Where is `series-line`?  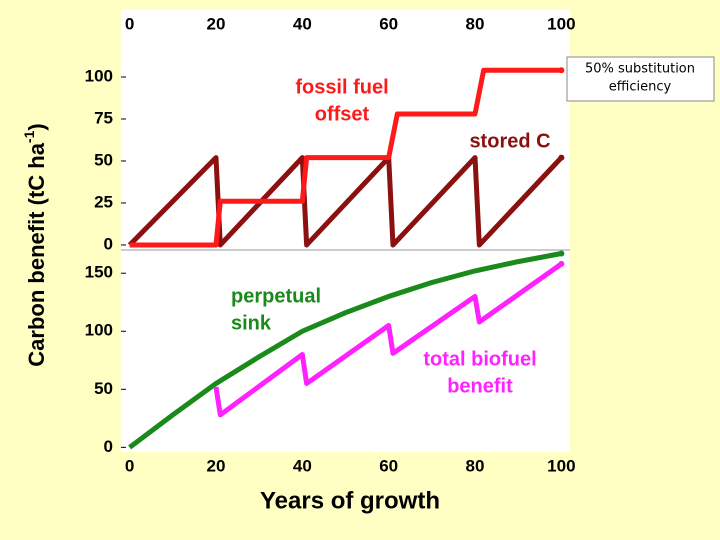 series-line is located at coordinates (388, 339).